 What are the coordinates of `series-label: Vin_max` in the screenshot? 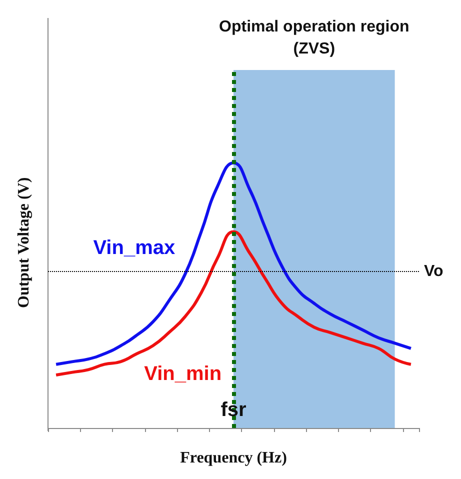 It's located at (134, 248).